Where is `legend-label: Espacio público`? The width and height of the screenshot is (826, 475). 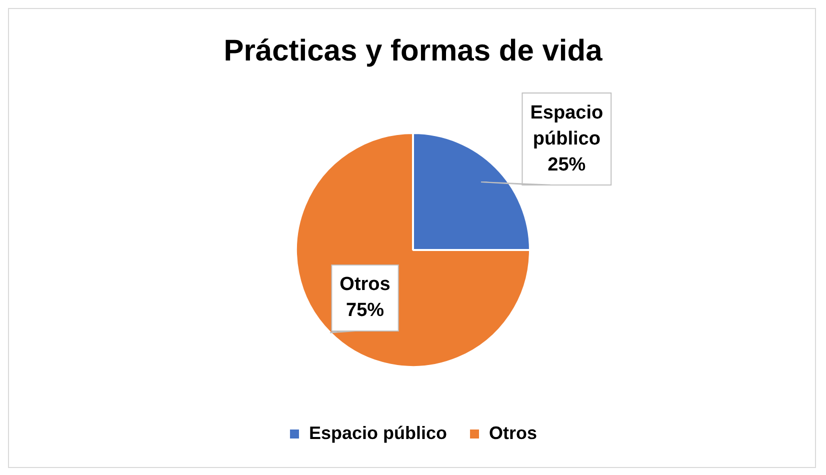
legend-label: Espacio público is located at coordinates (378, 432).